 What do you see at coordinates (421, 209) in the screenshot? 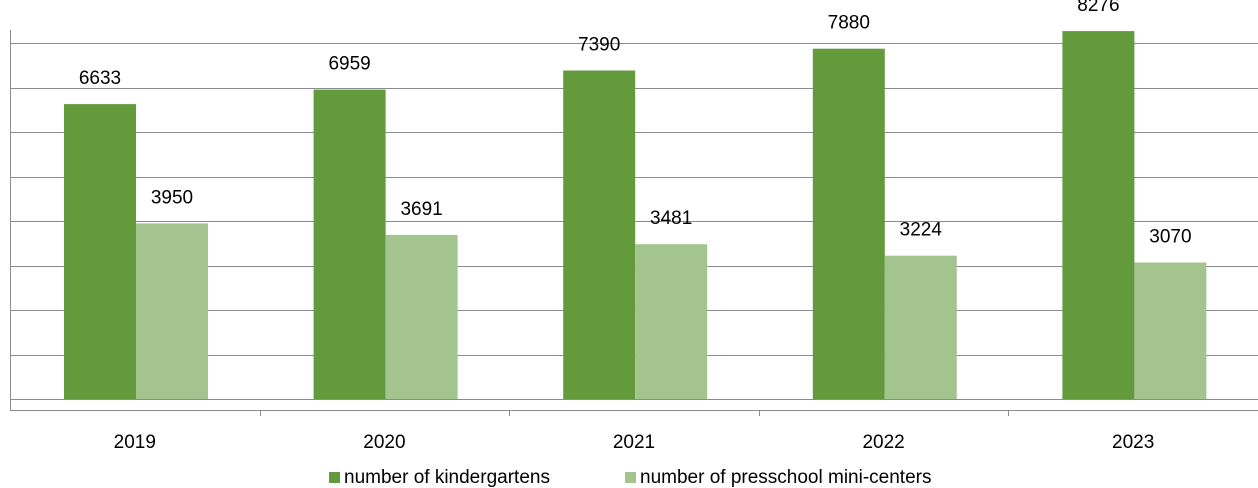
I see `data-label: 3691` at bounding box center [421, 209].